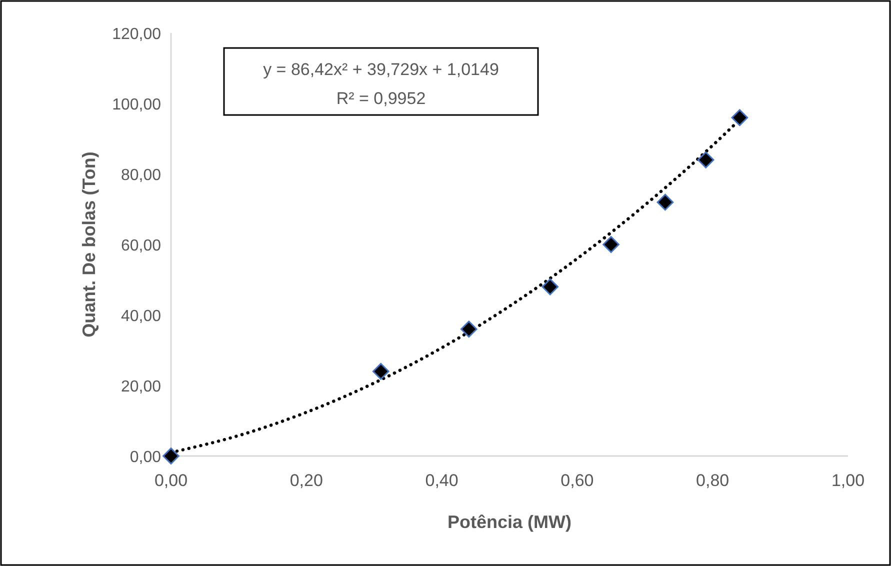 This screenshot has width=891, height=566. I want to click on y-tick-label: 0,00, so click(146, 457).